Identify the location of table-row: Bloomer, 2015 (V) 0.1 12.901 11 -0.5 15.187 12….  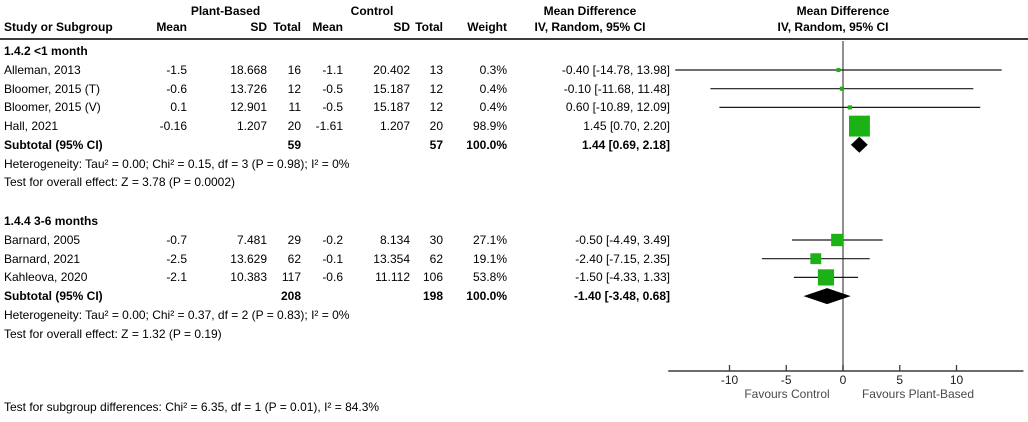
(340, 107).